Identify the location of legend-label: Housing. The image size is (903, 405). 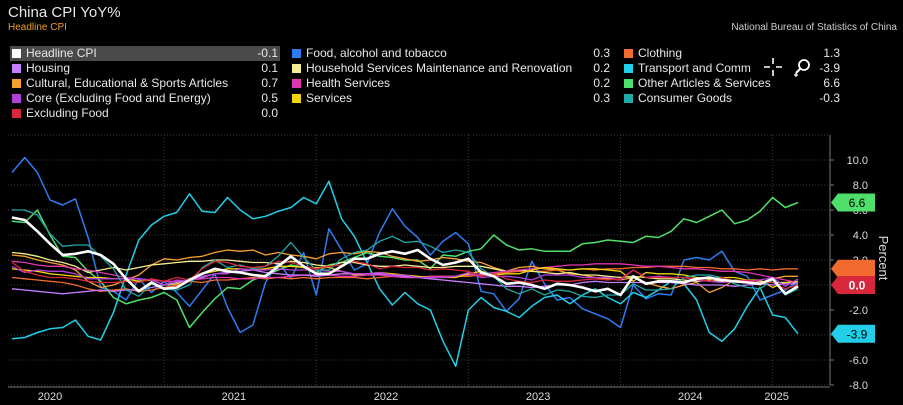
(48, 68).